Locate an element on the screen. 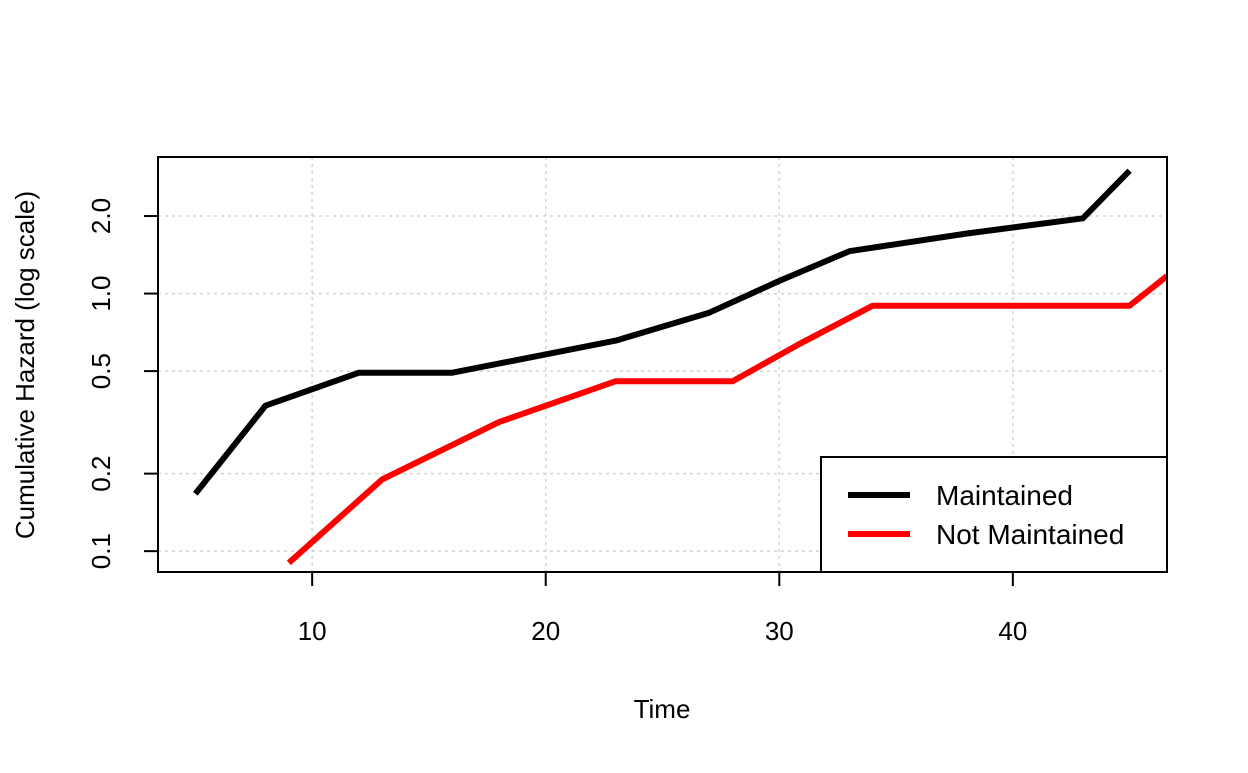 This screenshot has width=1248, height=773. legend: Maintained Not Maintained is located at coordinates (994, 514).